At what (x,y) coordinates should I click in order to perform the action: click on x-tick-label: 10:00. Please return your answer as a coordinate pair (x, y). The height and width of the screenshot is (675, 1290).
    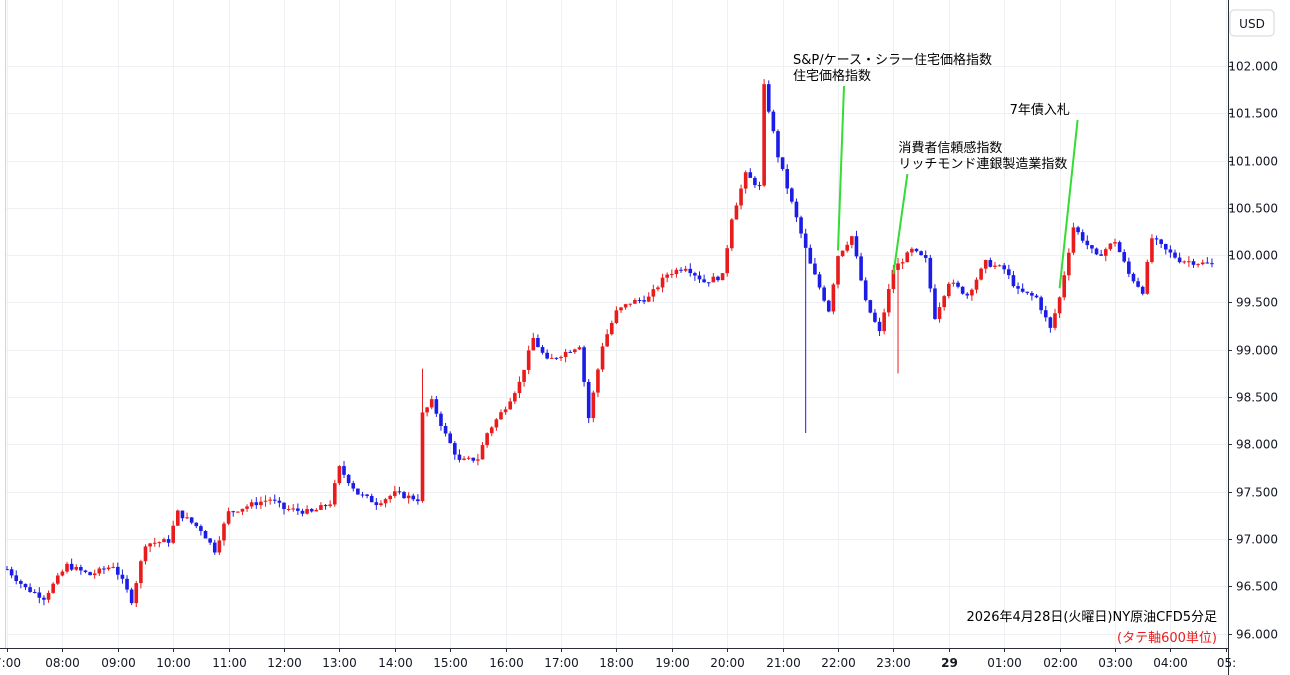
    Looking at the image, I should click on (173, 663).